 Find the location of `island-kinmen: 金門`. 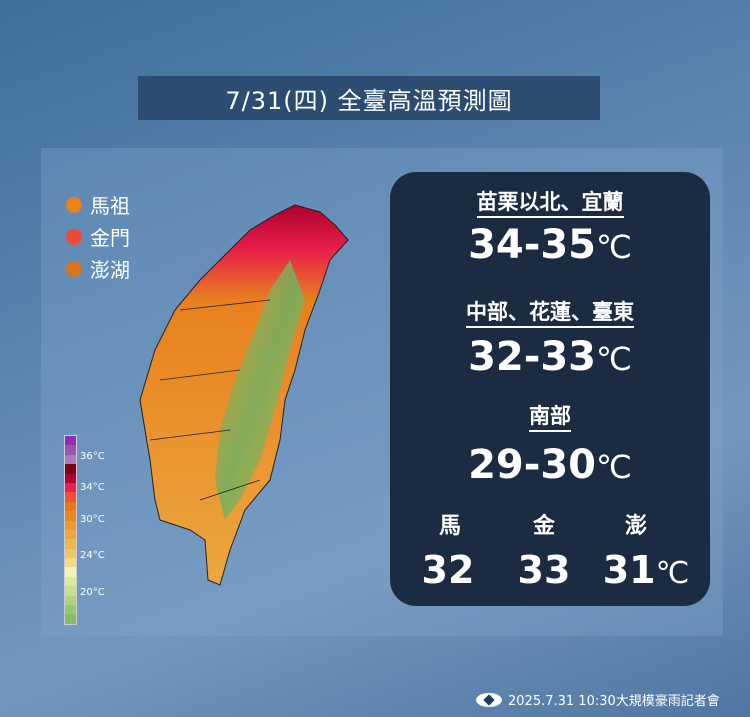

island-kinmen: 金門 is located at coordinates (98, 236).